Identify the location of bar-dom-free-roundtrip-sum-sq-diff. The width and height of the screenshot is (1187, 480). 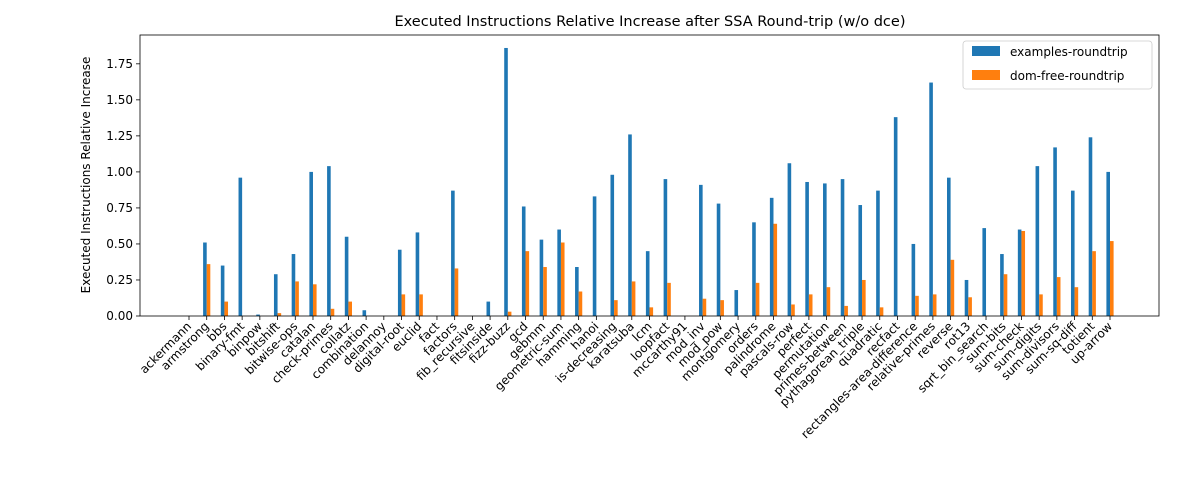
(1076, 301).